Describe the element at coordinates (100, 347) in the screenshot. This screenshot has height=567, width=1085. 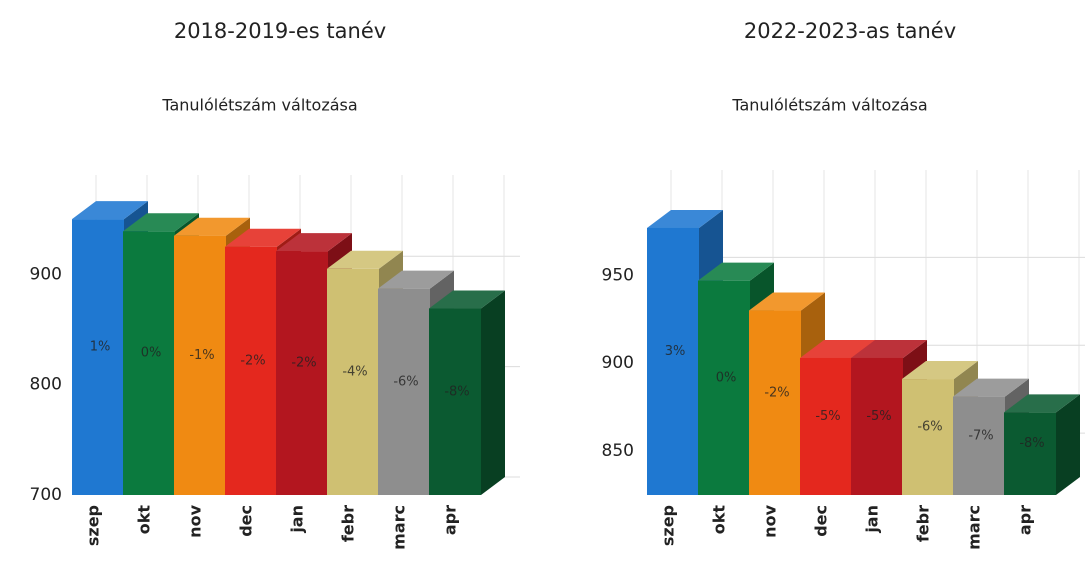
I see `bar-label: 1%` at that location.